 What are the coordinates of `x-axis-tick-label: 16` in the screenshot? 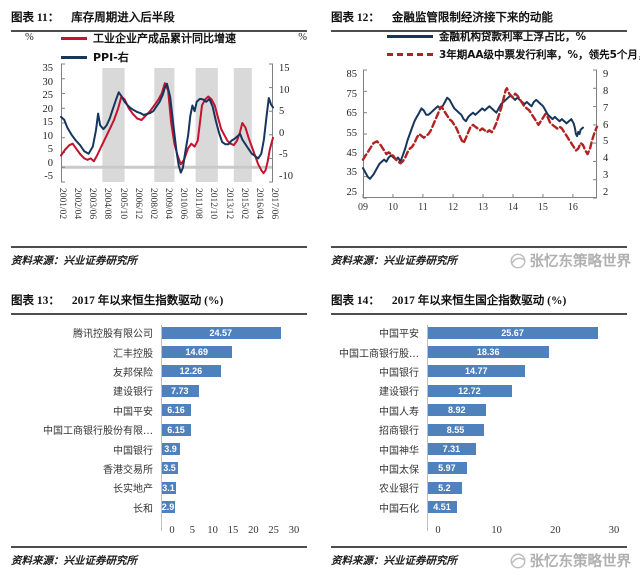 It's located at (572, 207).